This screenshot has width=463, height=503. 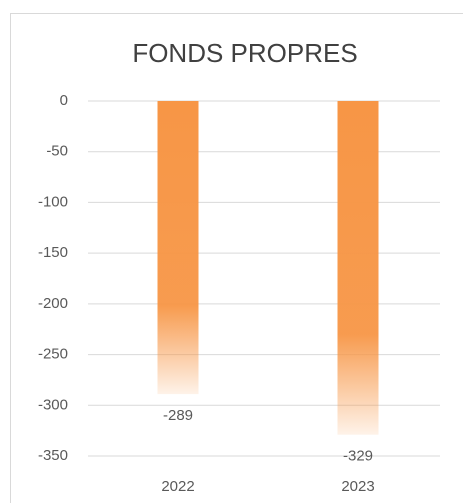 What do you see at coordinates (357, 486) in the screenshot?
I see `x-tick-label: 2023` at bounding box center [357, 486].